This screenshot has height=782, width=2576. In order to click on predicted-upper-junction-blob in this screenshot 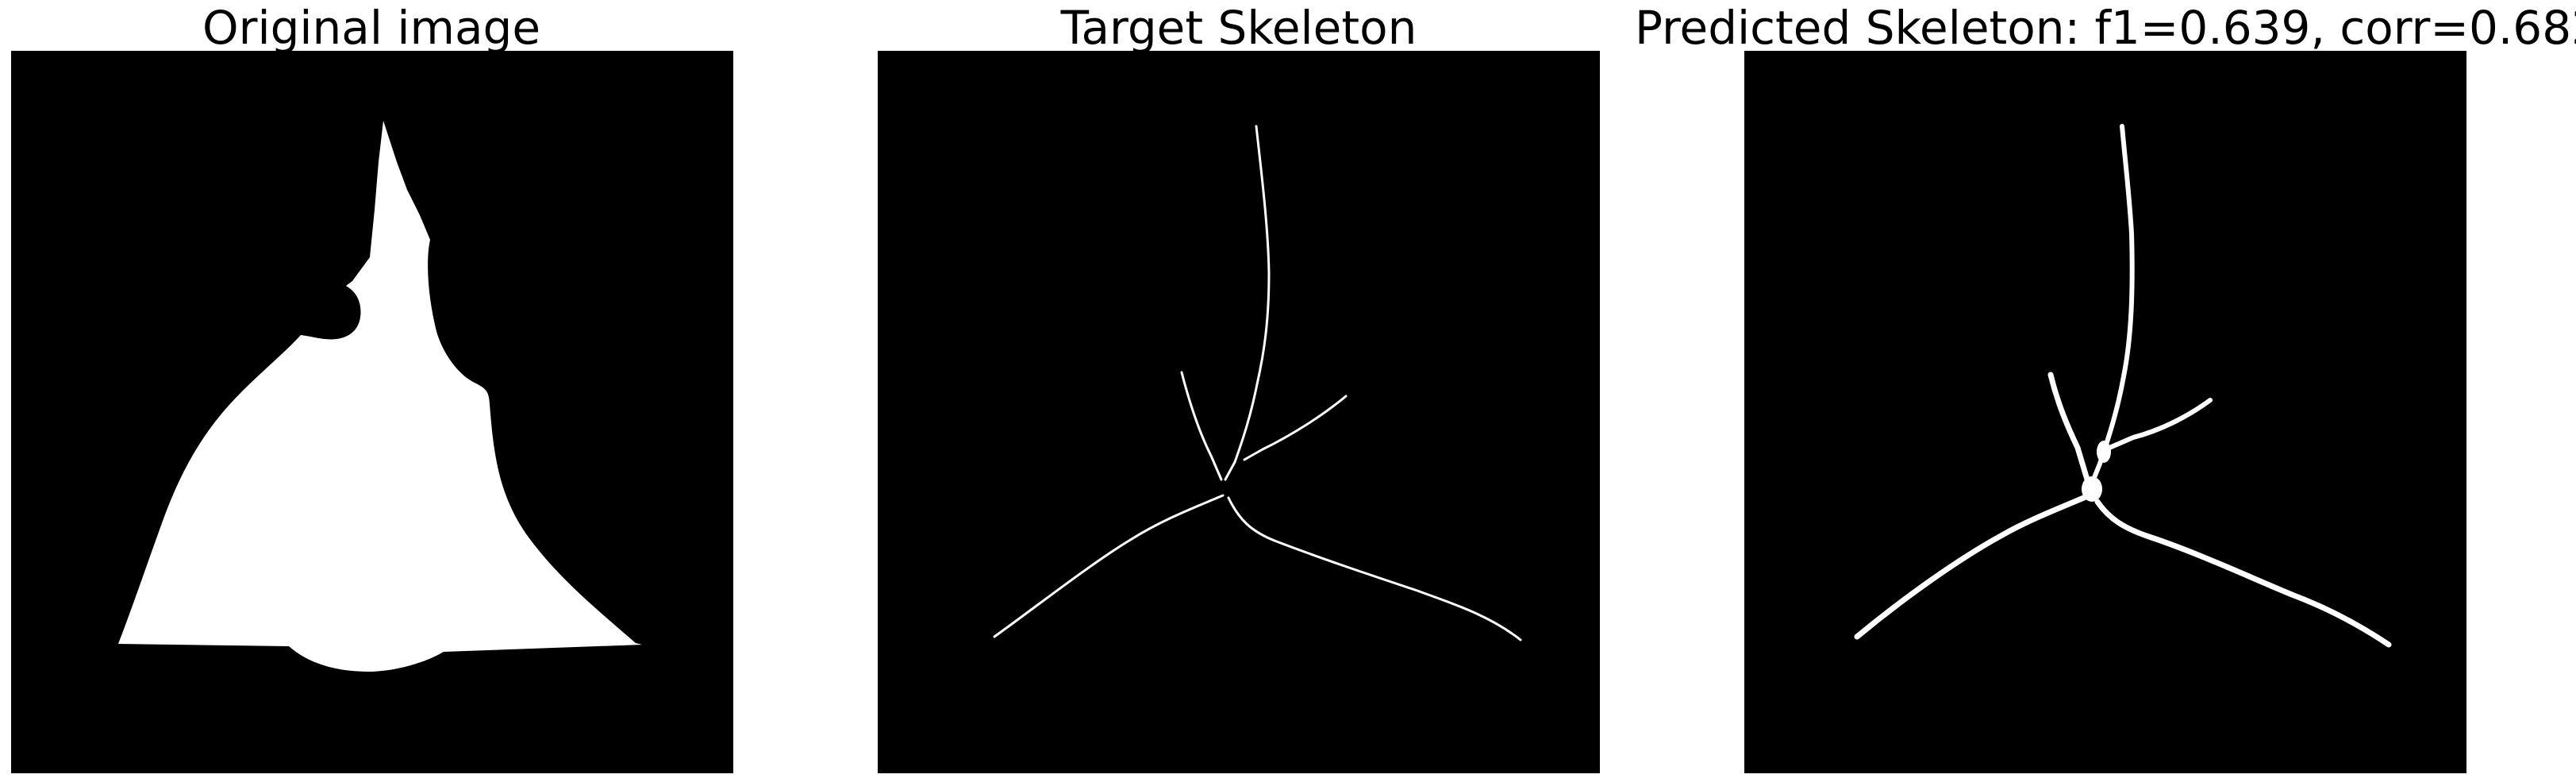, I will do `click(2104, 452)`.